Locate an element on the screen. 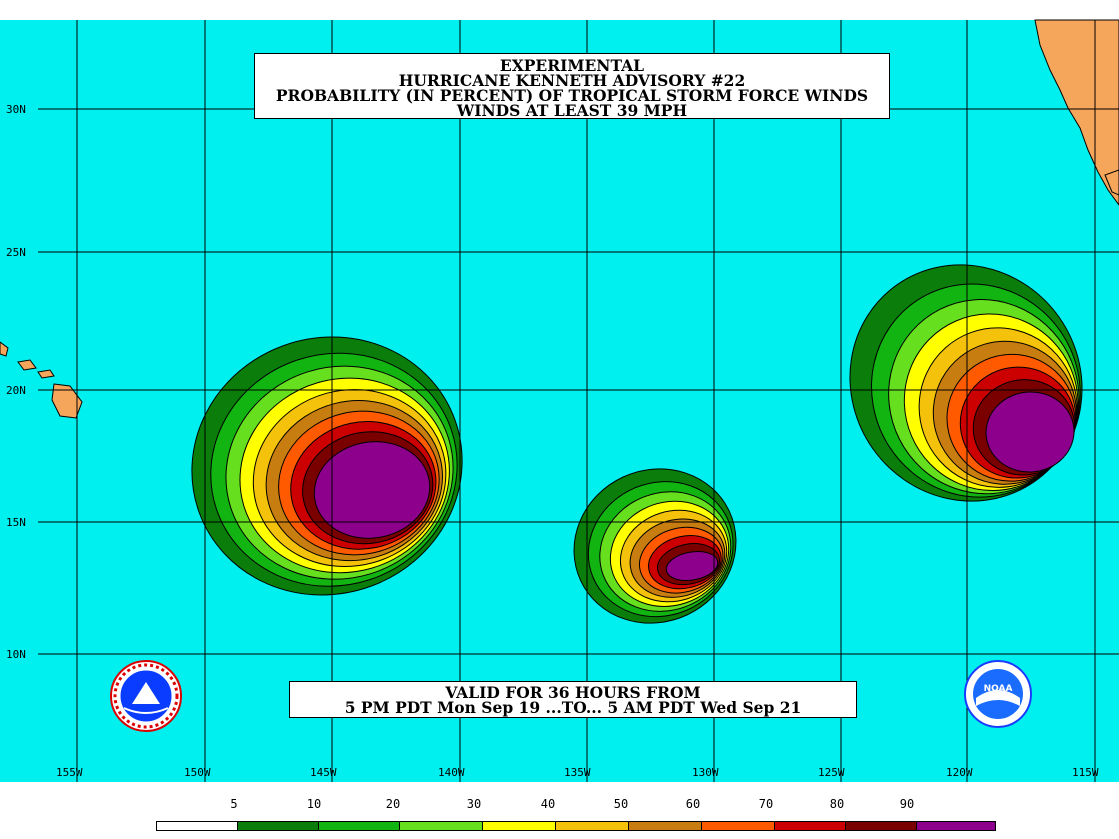 The height and width of the screenshot is (839, 1119). storm-east-contours is located at coordinates (966, 383).